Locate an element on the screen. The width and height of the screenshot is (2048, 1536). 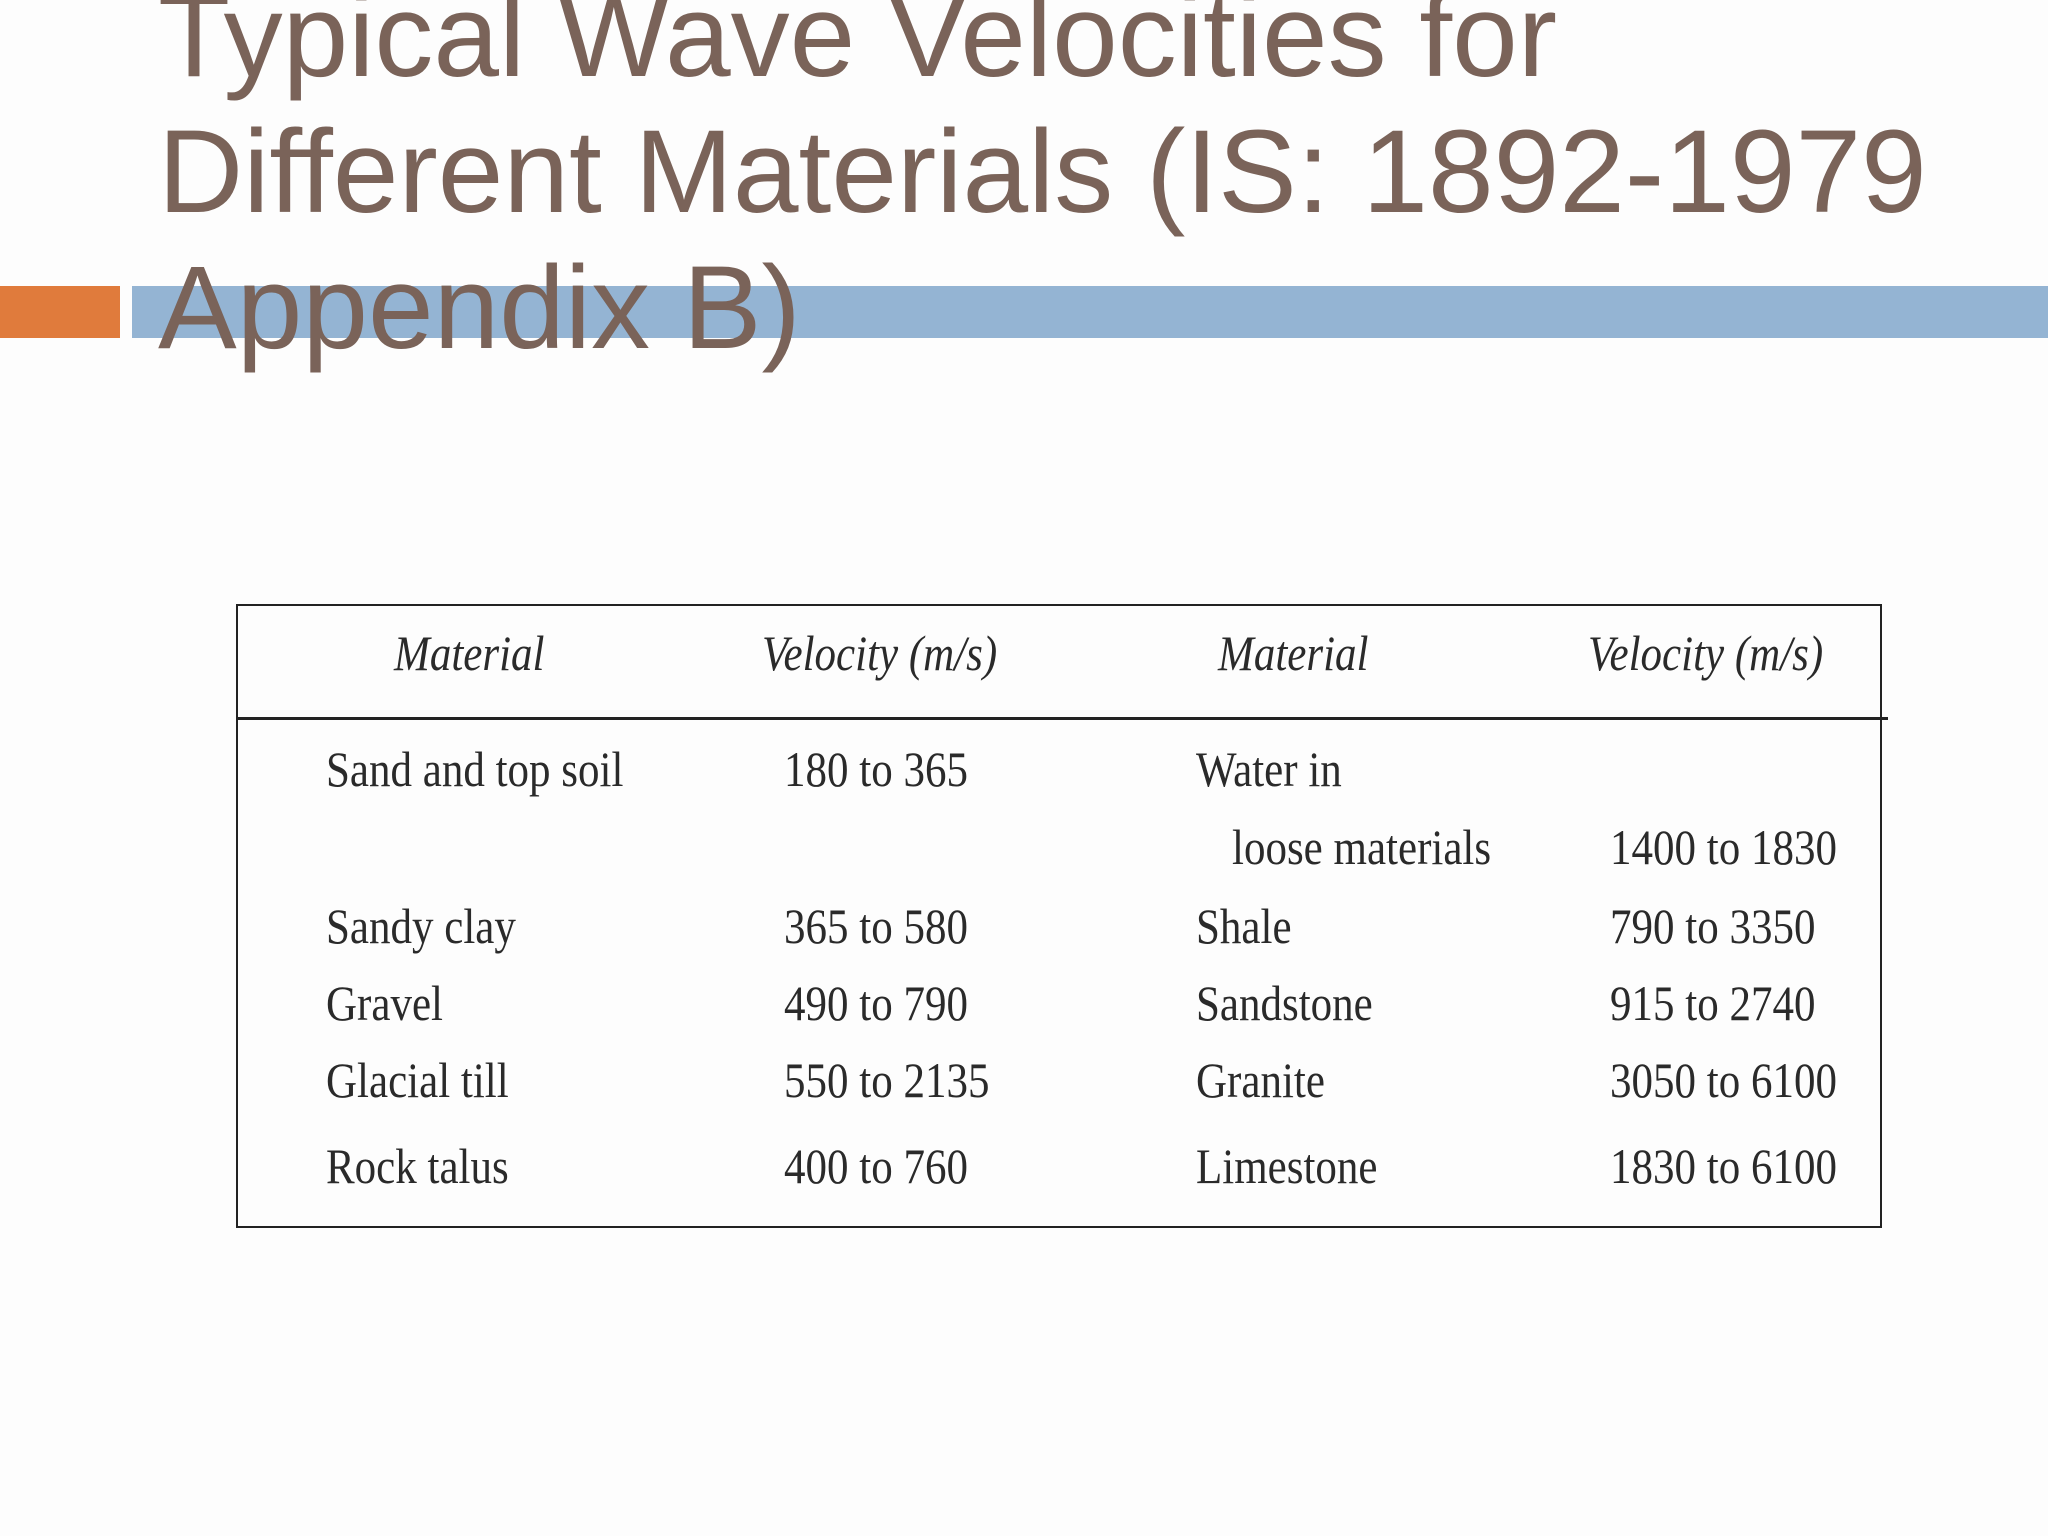
cell-velocity-1: 400 to 760 is located at coordinates (876, 1166).